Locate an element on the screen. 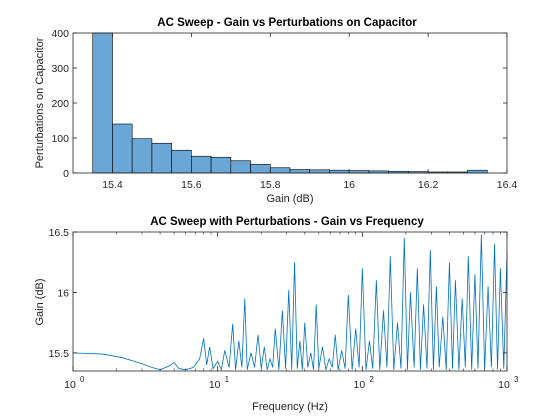 The width and height of the screenshot is (560, 420). line-x-tick-exponent: 2 is located at coordinates (371, 379).